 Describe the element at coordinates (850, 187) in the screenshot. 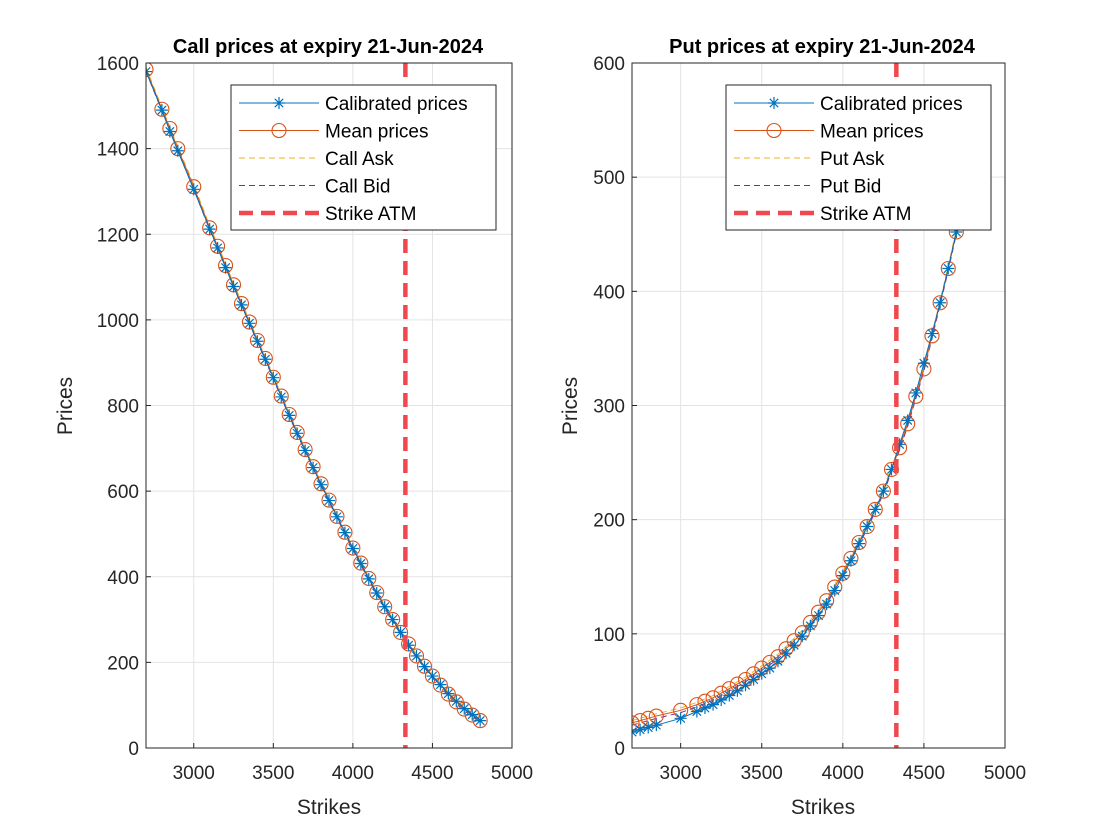

I see `legend-label: Put Bid` at that location.